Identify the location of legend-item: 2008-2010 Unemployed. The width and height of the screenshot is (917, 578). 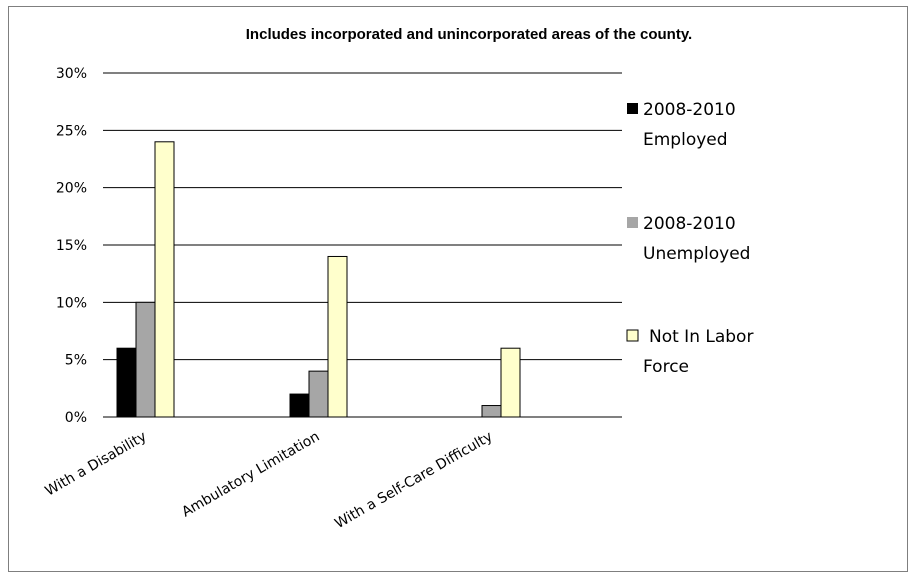
(688, 239).